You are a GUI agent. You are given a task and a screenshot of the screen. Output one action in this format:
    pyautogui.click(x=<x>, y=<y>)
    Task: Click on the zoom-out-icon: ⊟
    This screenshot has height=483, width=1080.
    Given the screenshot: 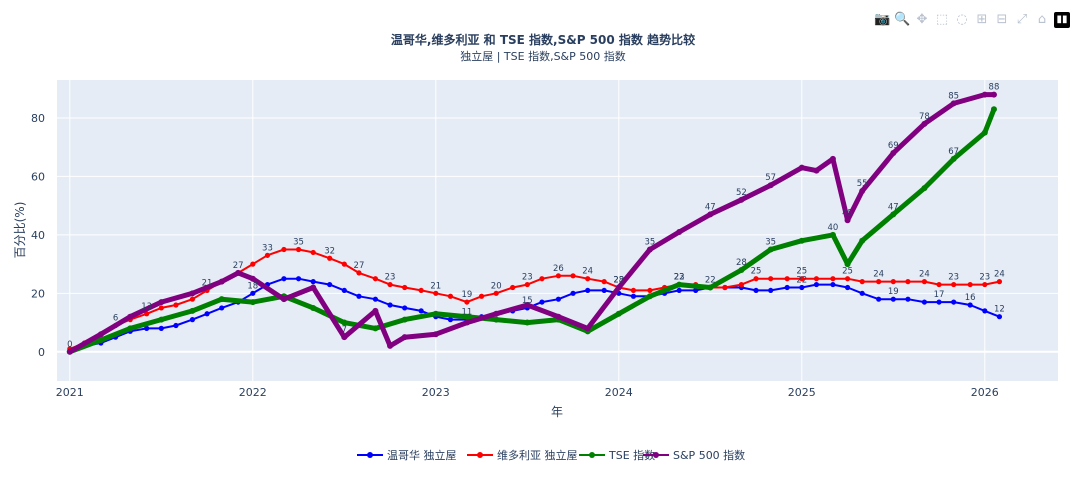 What is the action you would take?
    pyautogui.click(x=1002, y=19)
    